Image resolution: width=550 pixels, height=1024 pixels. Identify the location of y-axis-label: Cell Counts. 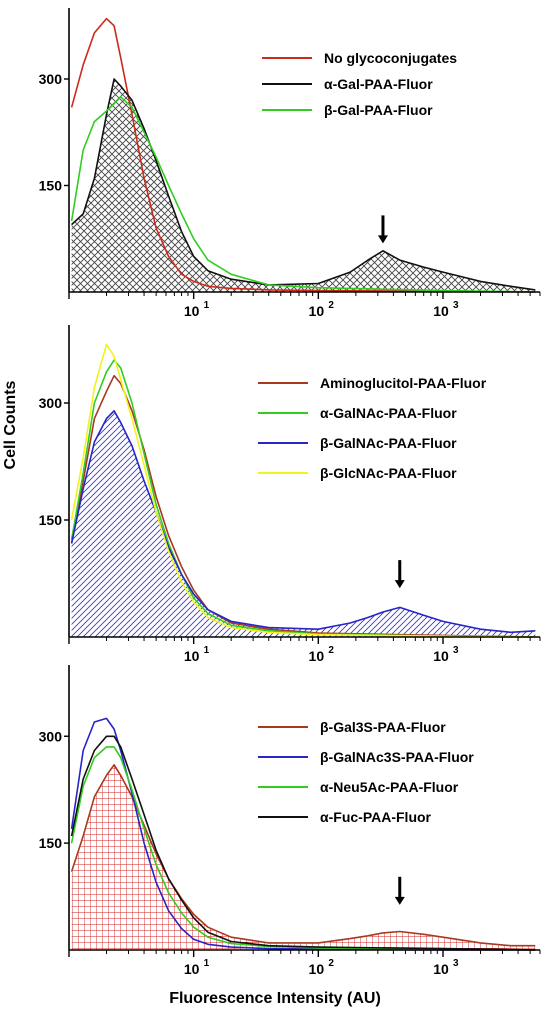
(10, 425).